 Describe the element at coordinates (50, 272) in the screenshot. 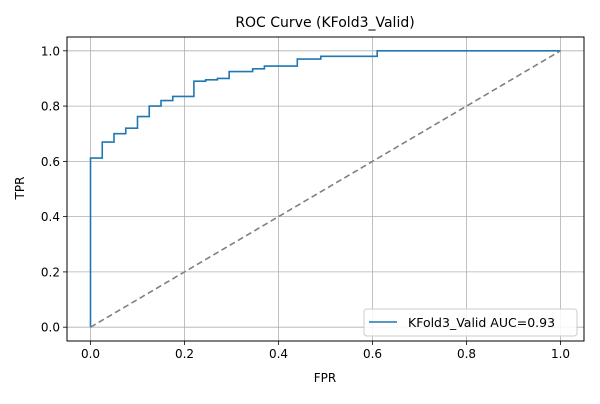

I see `y-tick-label: 0.2` at that location.